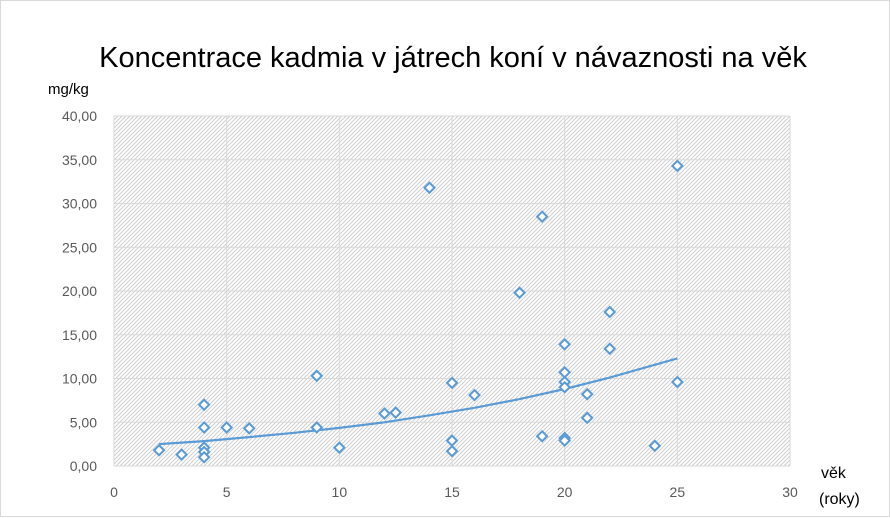 The width and height of the screenshot is (890, 518). Describe the element at coordinates (83, 466) in the screenshot. I see `y-tick-label: 0,00` at that location.